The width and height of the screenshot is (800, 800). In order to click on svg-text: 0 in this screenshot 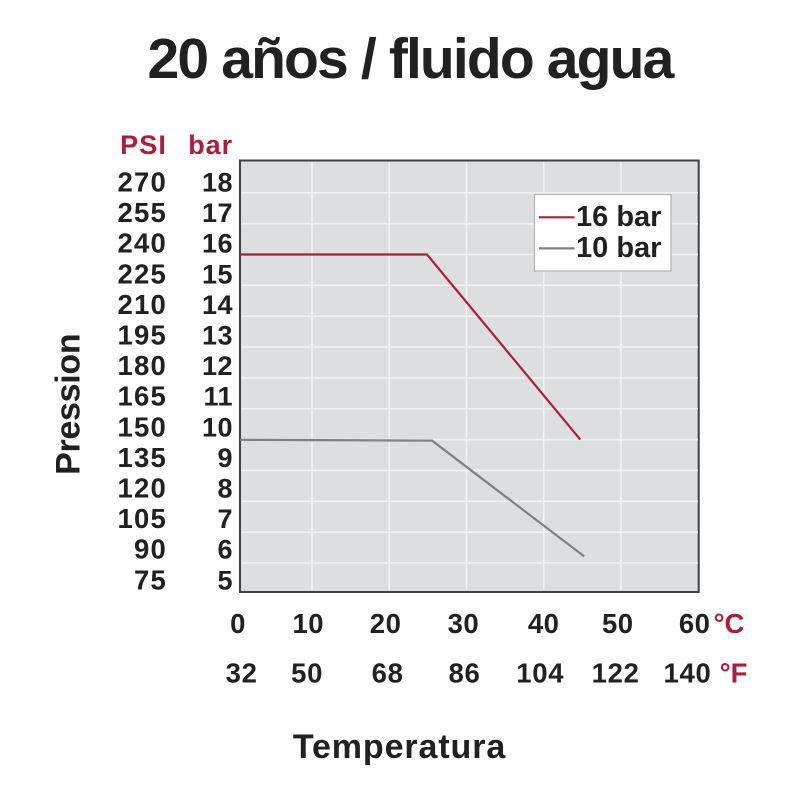, I will do `click(238, 623)`.